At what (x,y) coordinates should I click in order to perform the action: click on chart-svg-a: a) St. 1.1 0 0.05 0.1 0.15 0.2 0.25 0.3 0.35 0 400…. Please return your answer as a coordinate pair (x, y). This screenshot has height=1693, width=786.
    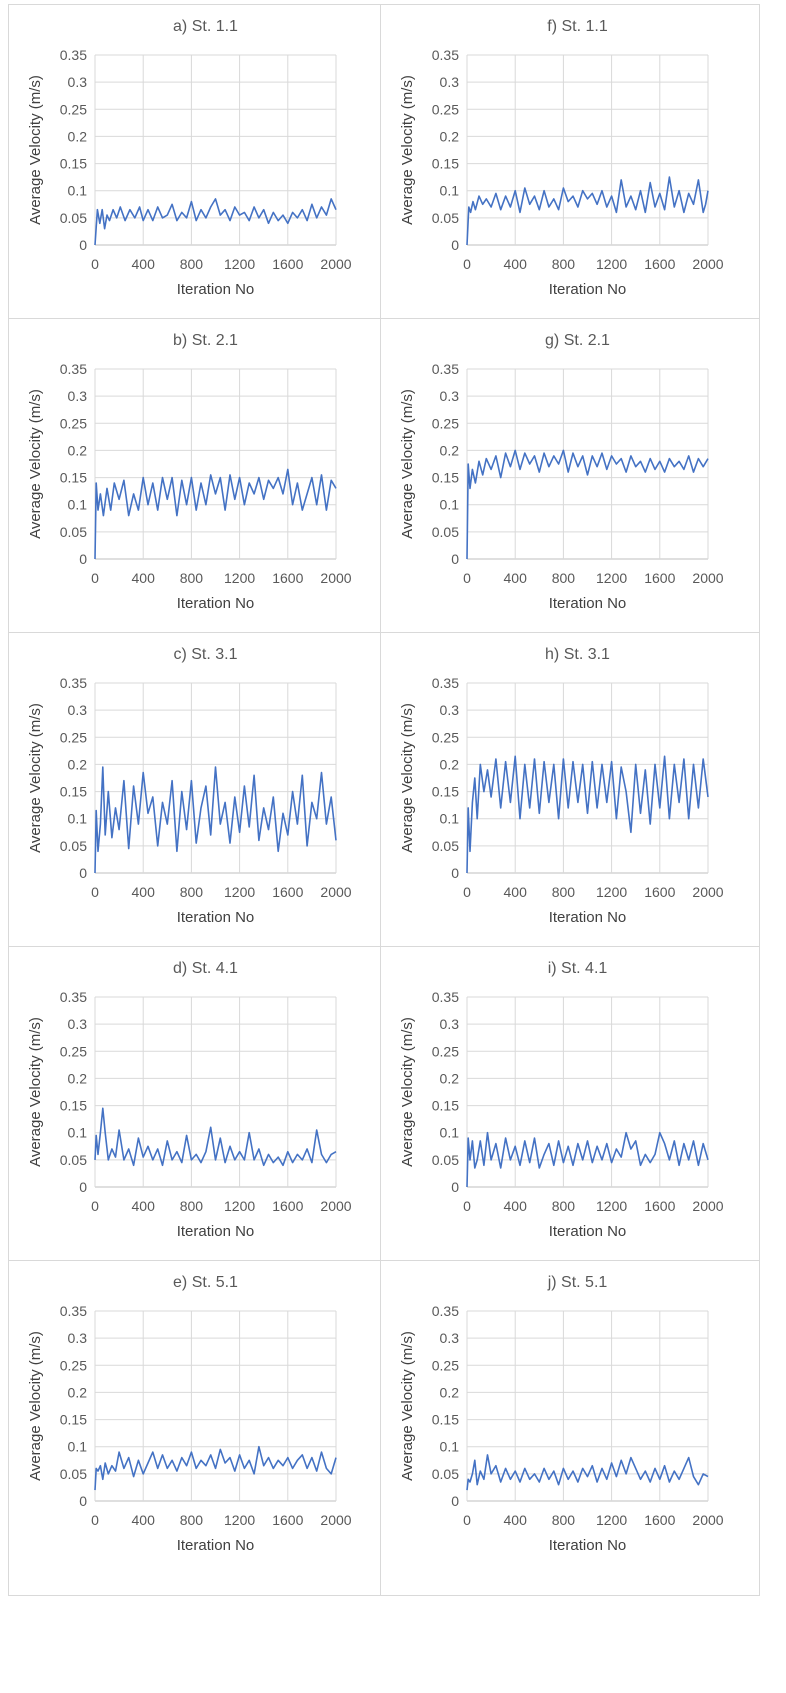
    Looking at the image, I should click on (189, 158).